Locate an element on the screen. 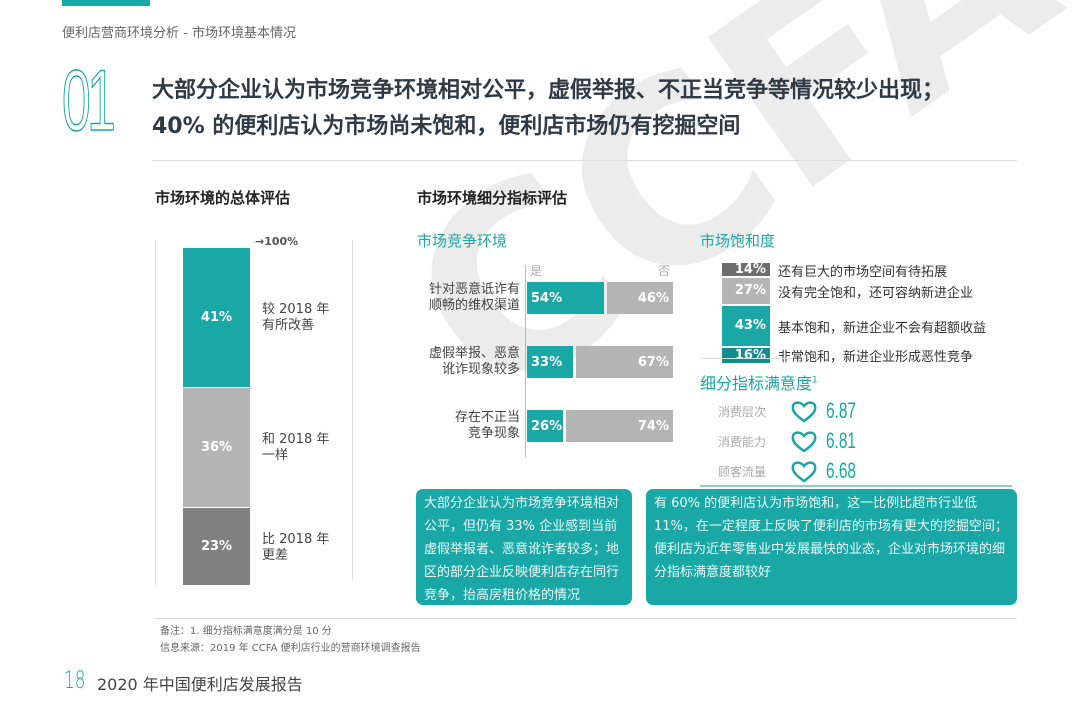 The width and height of the screenshot is (1080, 722). satisfaction-label: 顾客流量 is located at coordinates (742, 472).